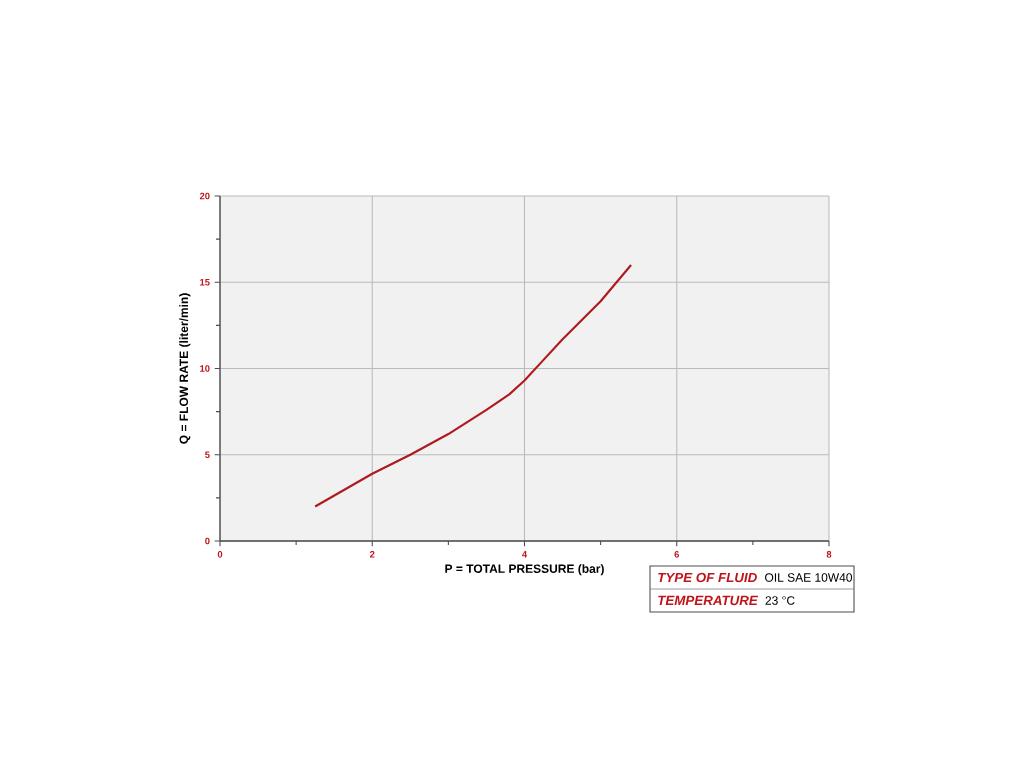 The height and width of the screenshot is (768, 1024). Describe the element at coordinates (676, 554) in the screenshot. I see `x-tick-label: 6` at that location.